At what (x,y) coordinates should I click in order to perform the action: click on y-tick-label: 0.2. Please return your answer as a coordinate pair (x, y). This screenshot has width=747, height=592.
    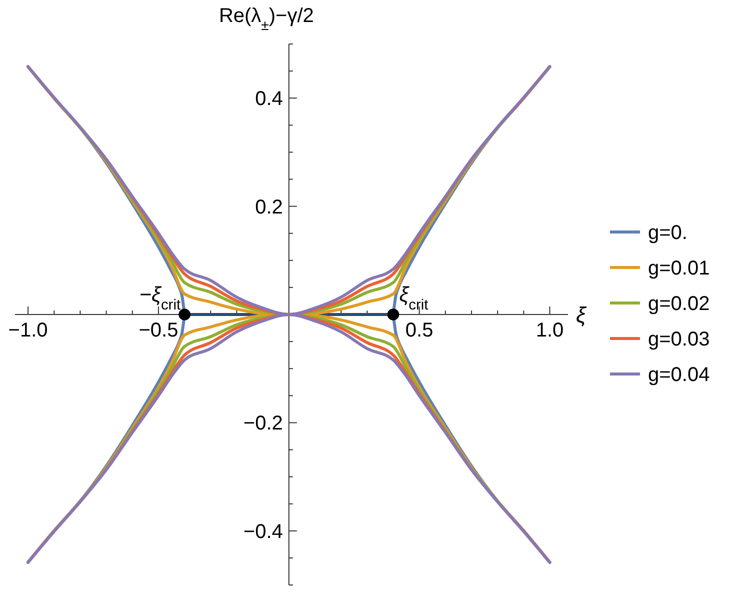
    Looking at the image, I should click on (269, 207).